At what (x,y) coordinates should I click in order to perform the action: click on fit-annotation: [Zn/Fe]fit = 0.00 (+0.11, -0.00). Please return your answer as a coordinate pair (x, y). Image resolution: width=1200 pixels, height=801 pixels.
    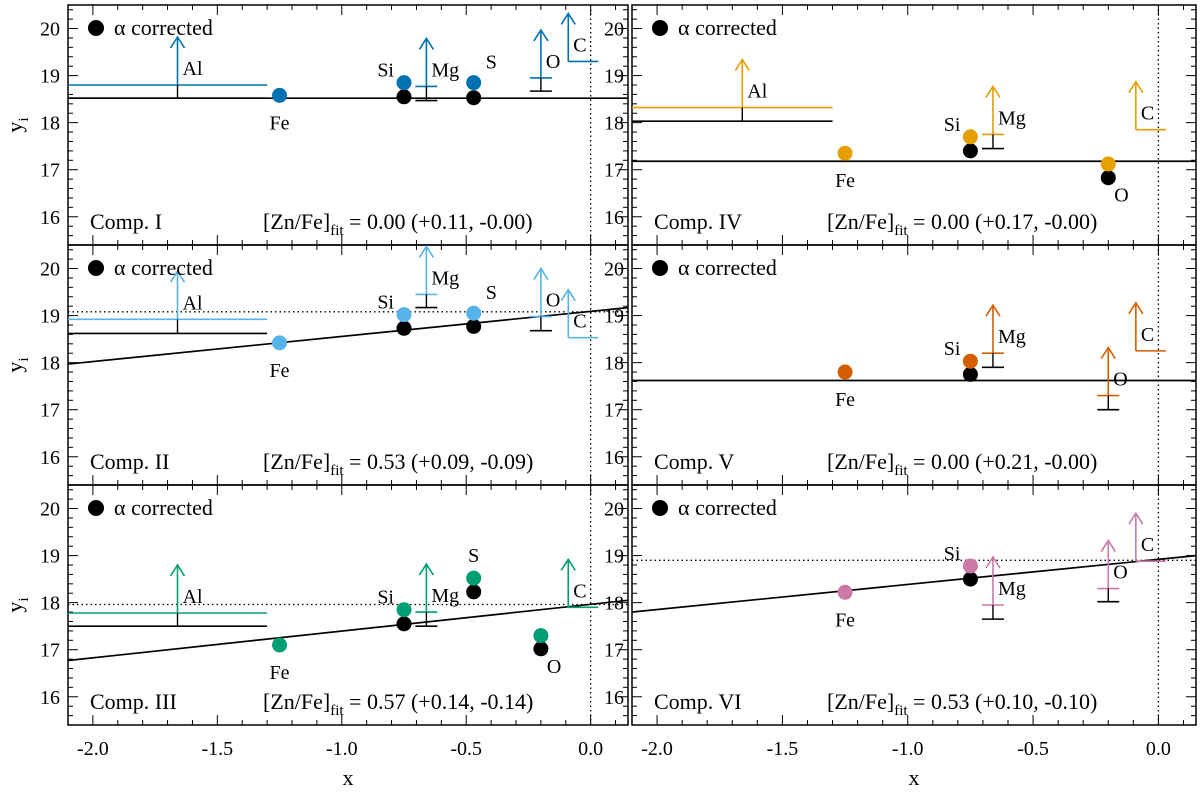
    Looking at the image, I should click on (398, 224).